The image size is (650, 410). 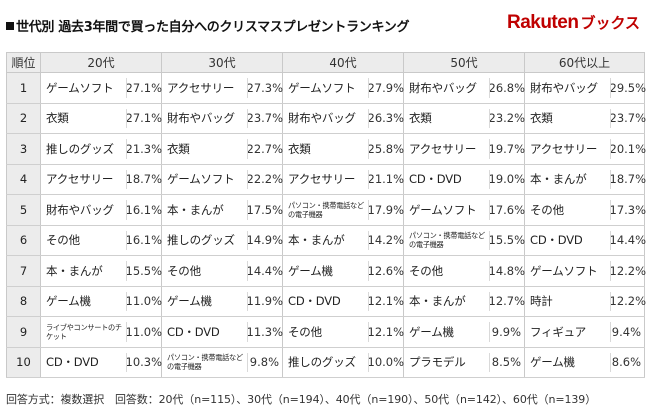 I want to click on column-header: 60代以上, so click(x=584, y=62).